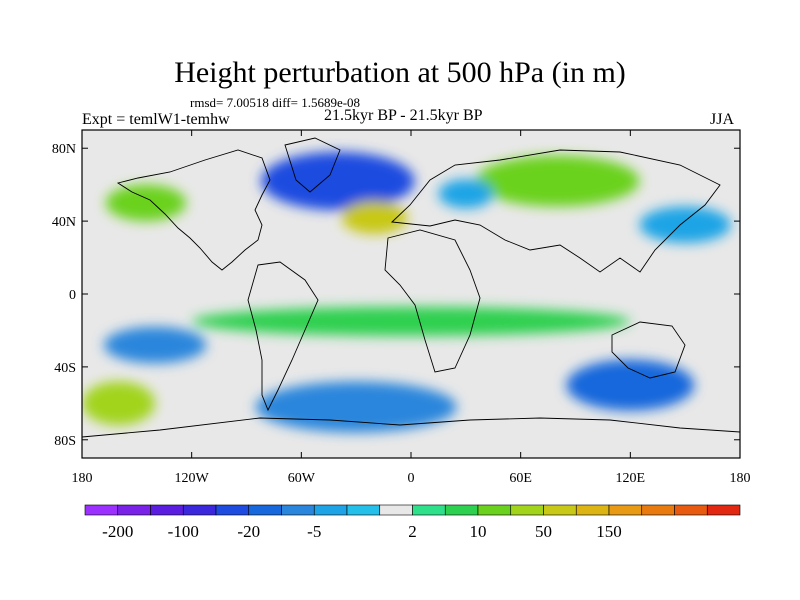  I want to click on colorbar-label: -100, so click(183, 531).